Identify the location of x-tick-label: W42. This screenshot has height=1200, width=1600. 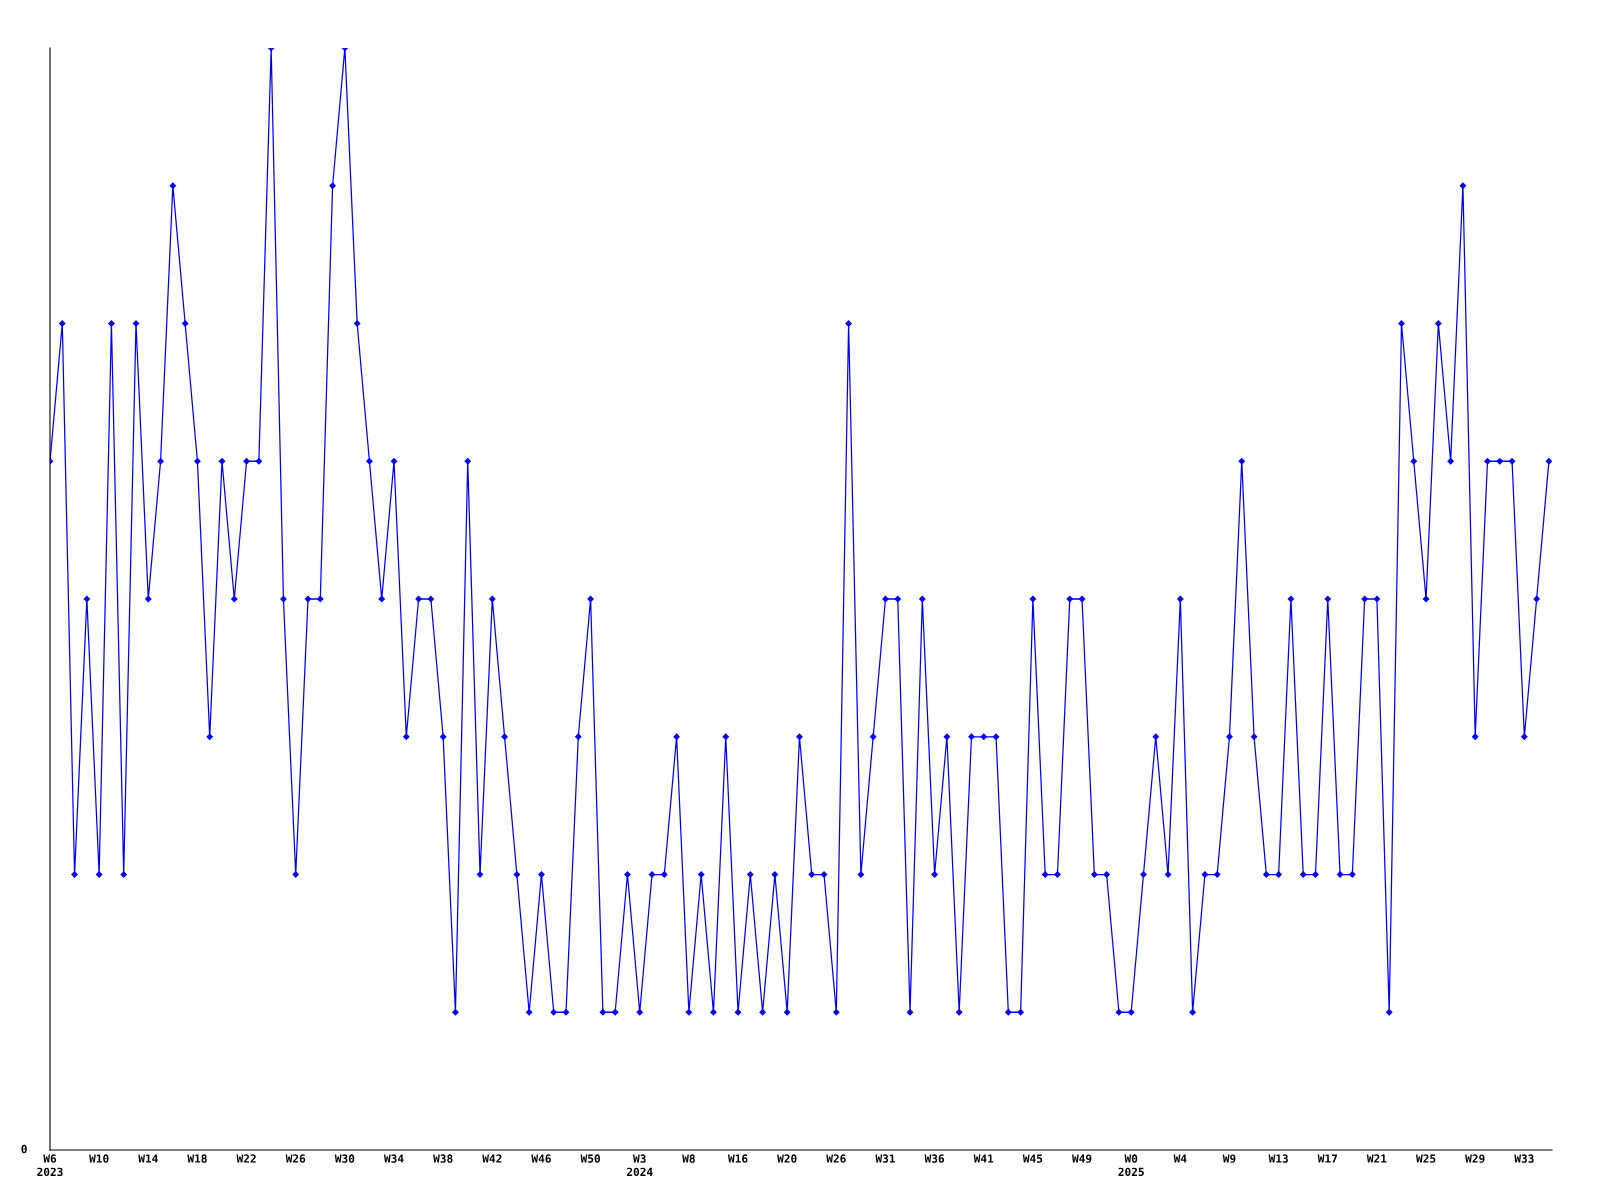
(492, 1158).